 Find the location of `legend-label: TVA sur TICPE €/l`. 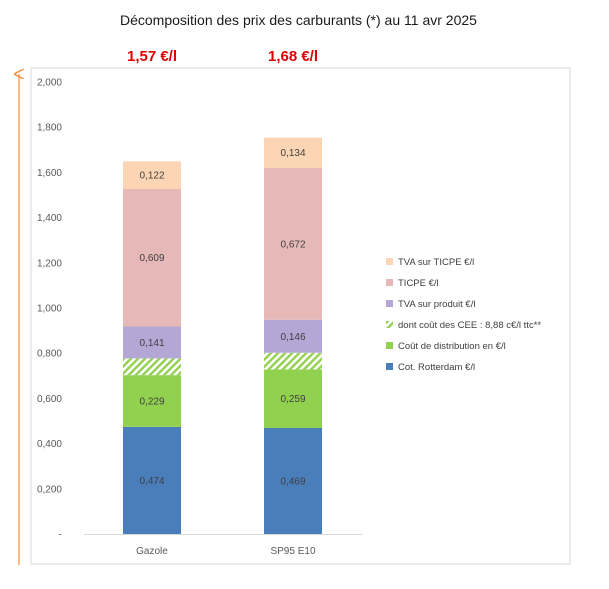

legend-label: TVA sur TICPE €/l is located at coordinates (436, 262).